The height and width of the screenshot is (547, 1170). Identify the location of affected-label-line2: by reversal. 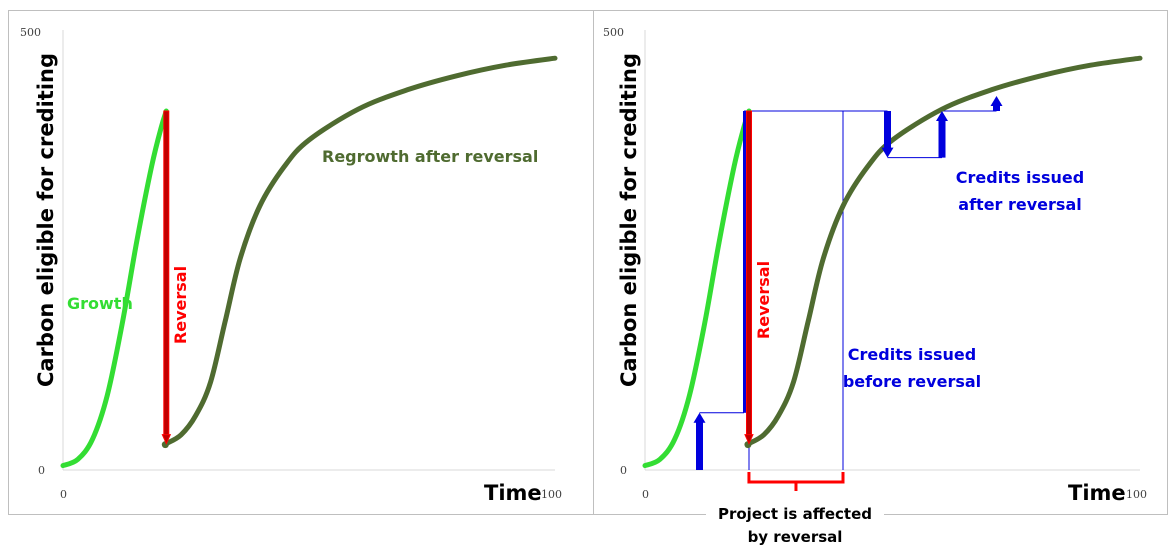
(795, 537).